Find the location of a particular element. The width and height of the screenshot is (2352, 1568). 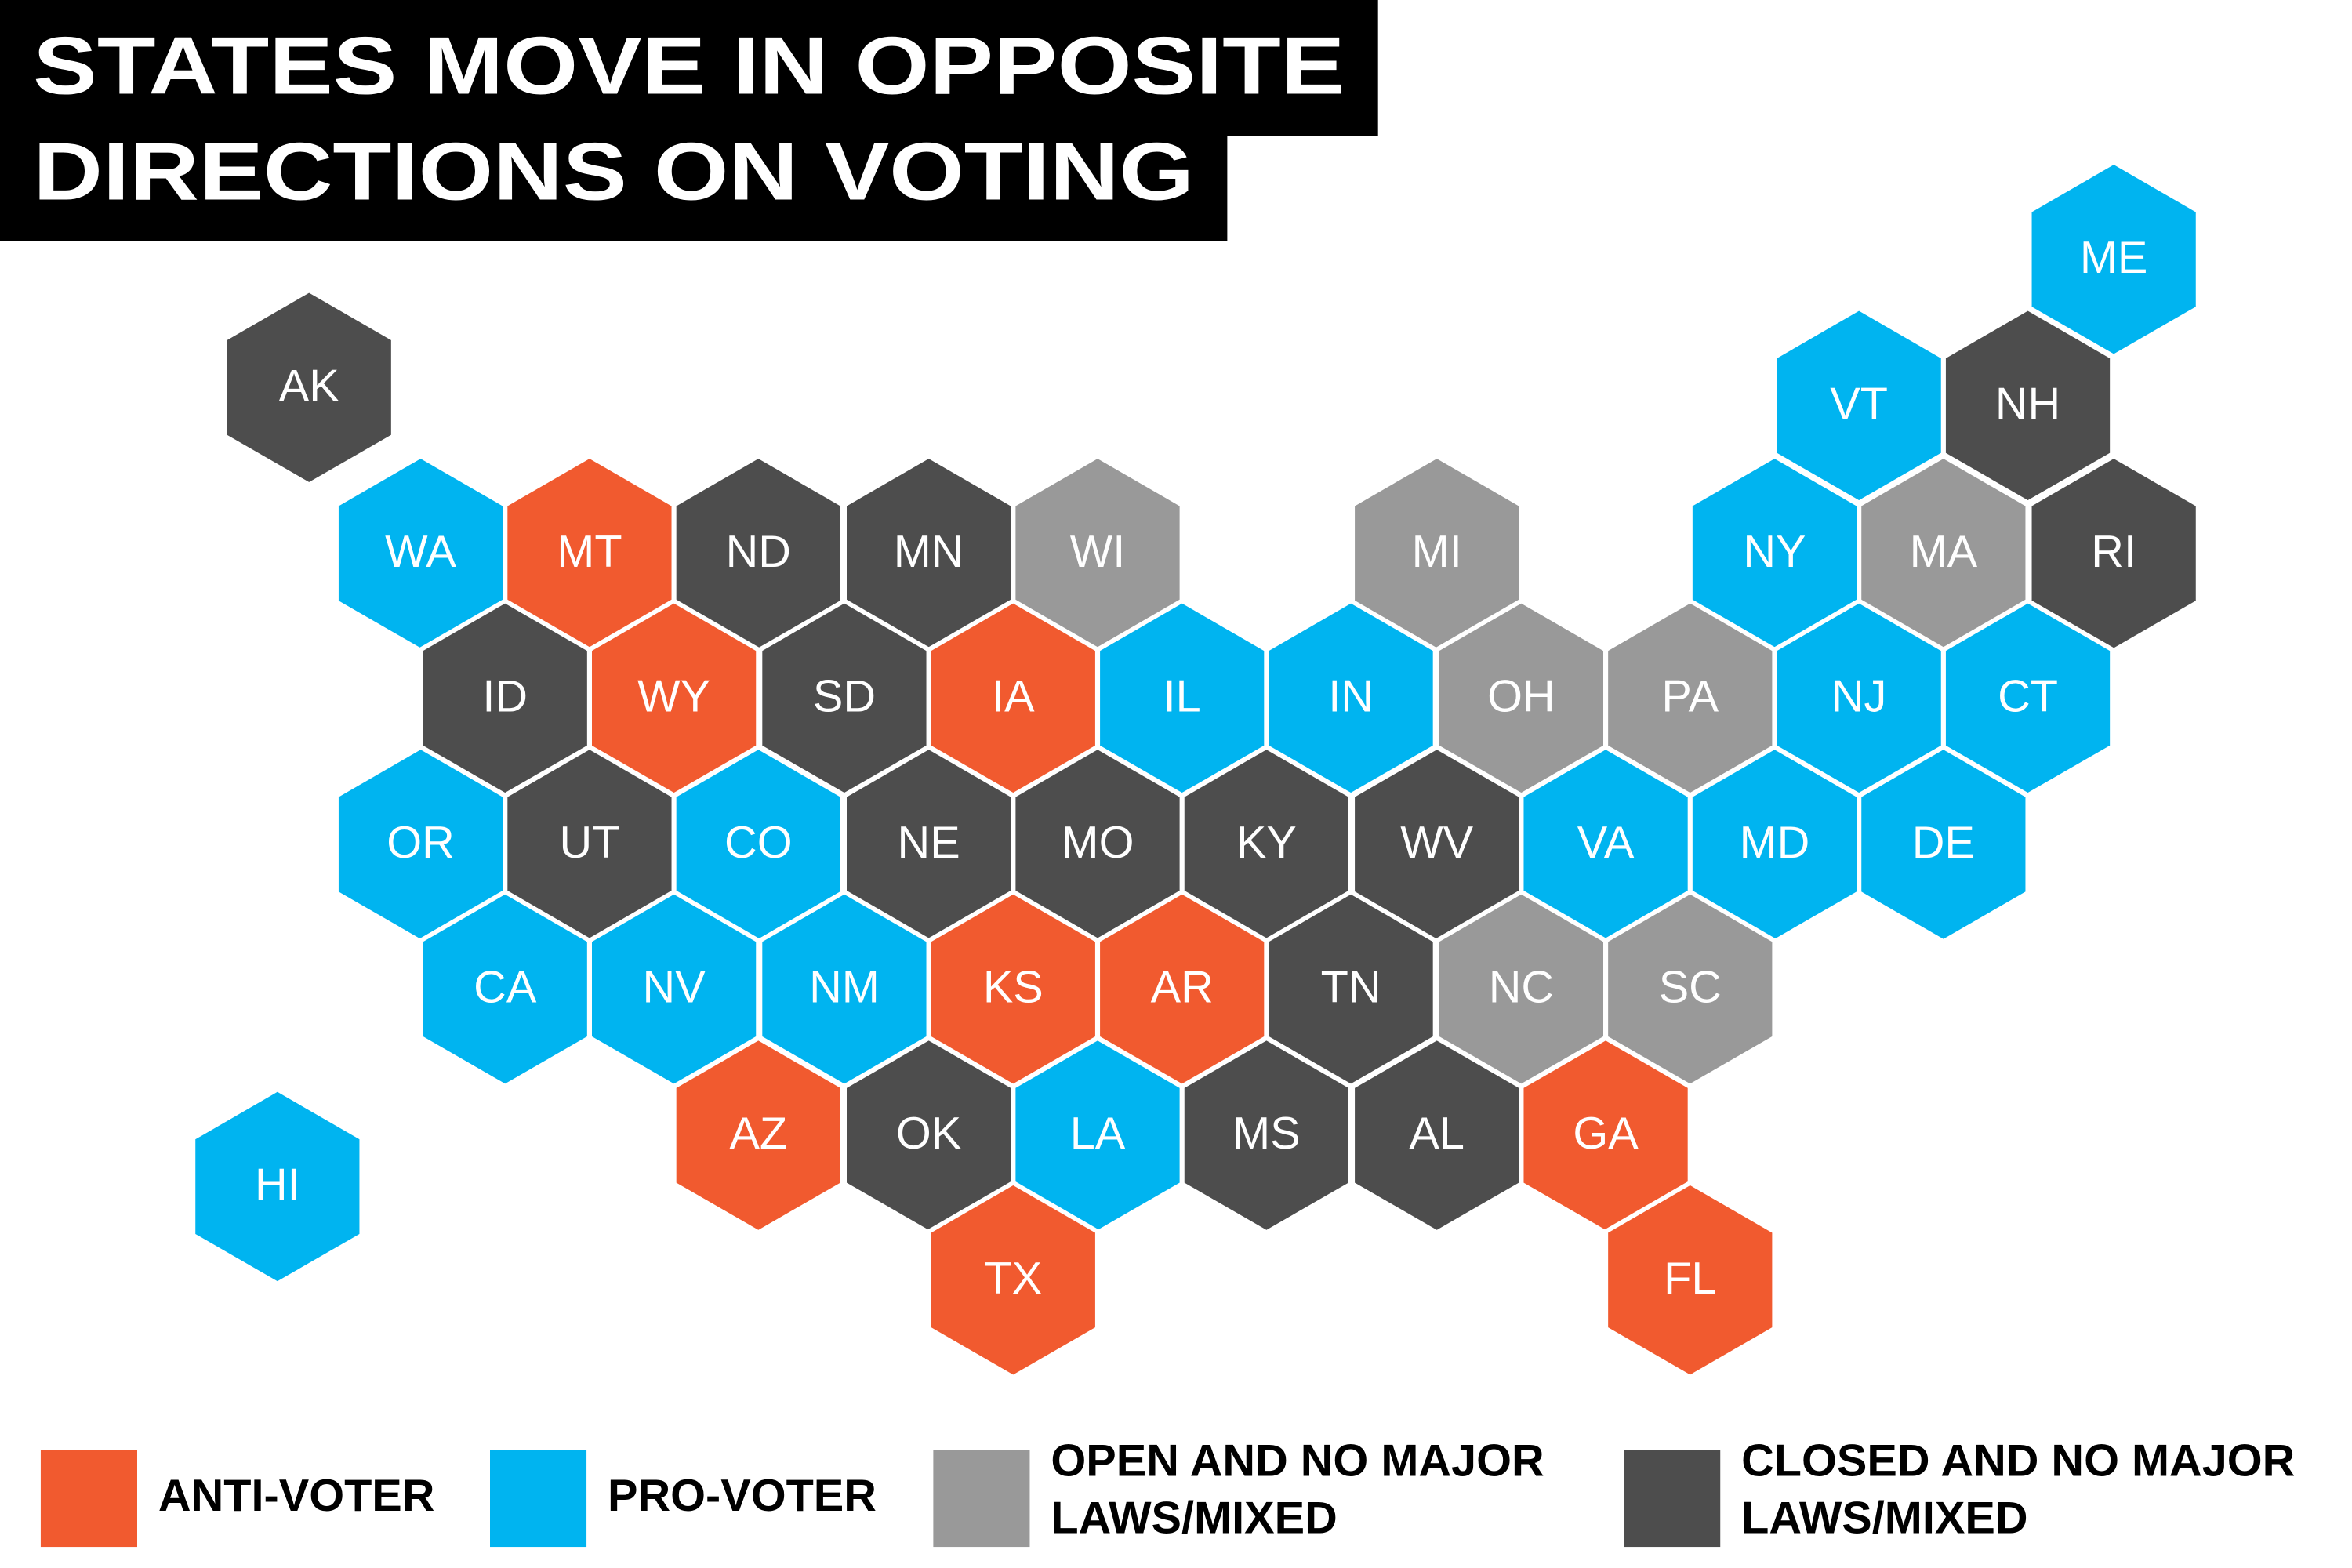

state-label: LA is located at coordinates (1098, 1134).